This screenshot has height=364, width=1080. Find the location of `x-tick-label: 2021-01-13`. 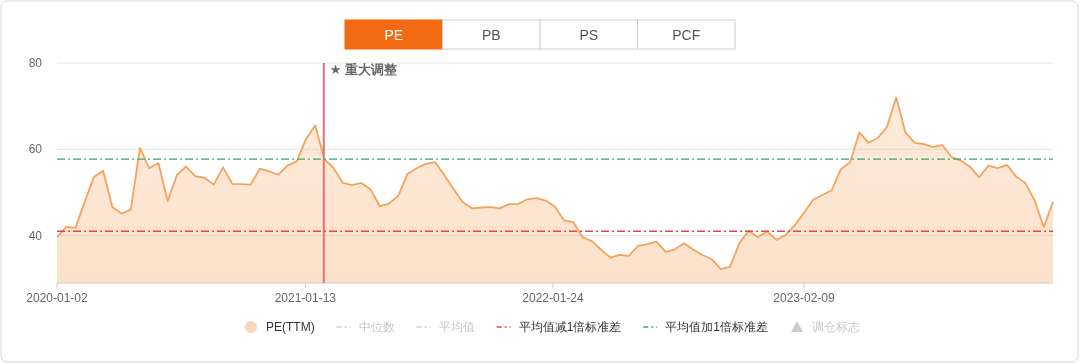

x-tick-label: 2021-01-13 is located at coordinates (305, 298).